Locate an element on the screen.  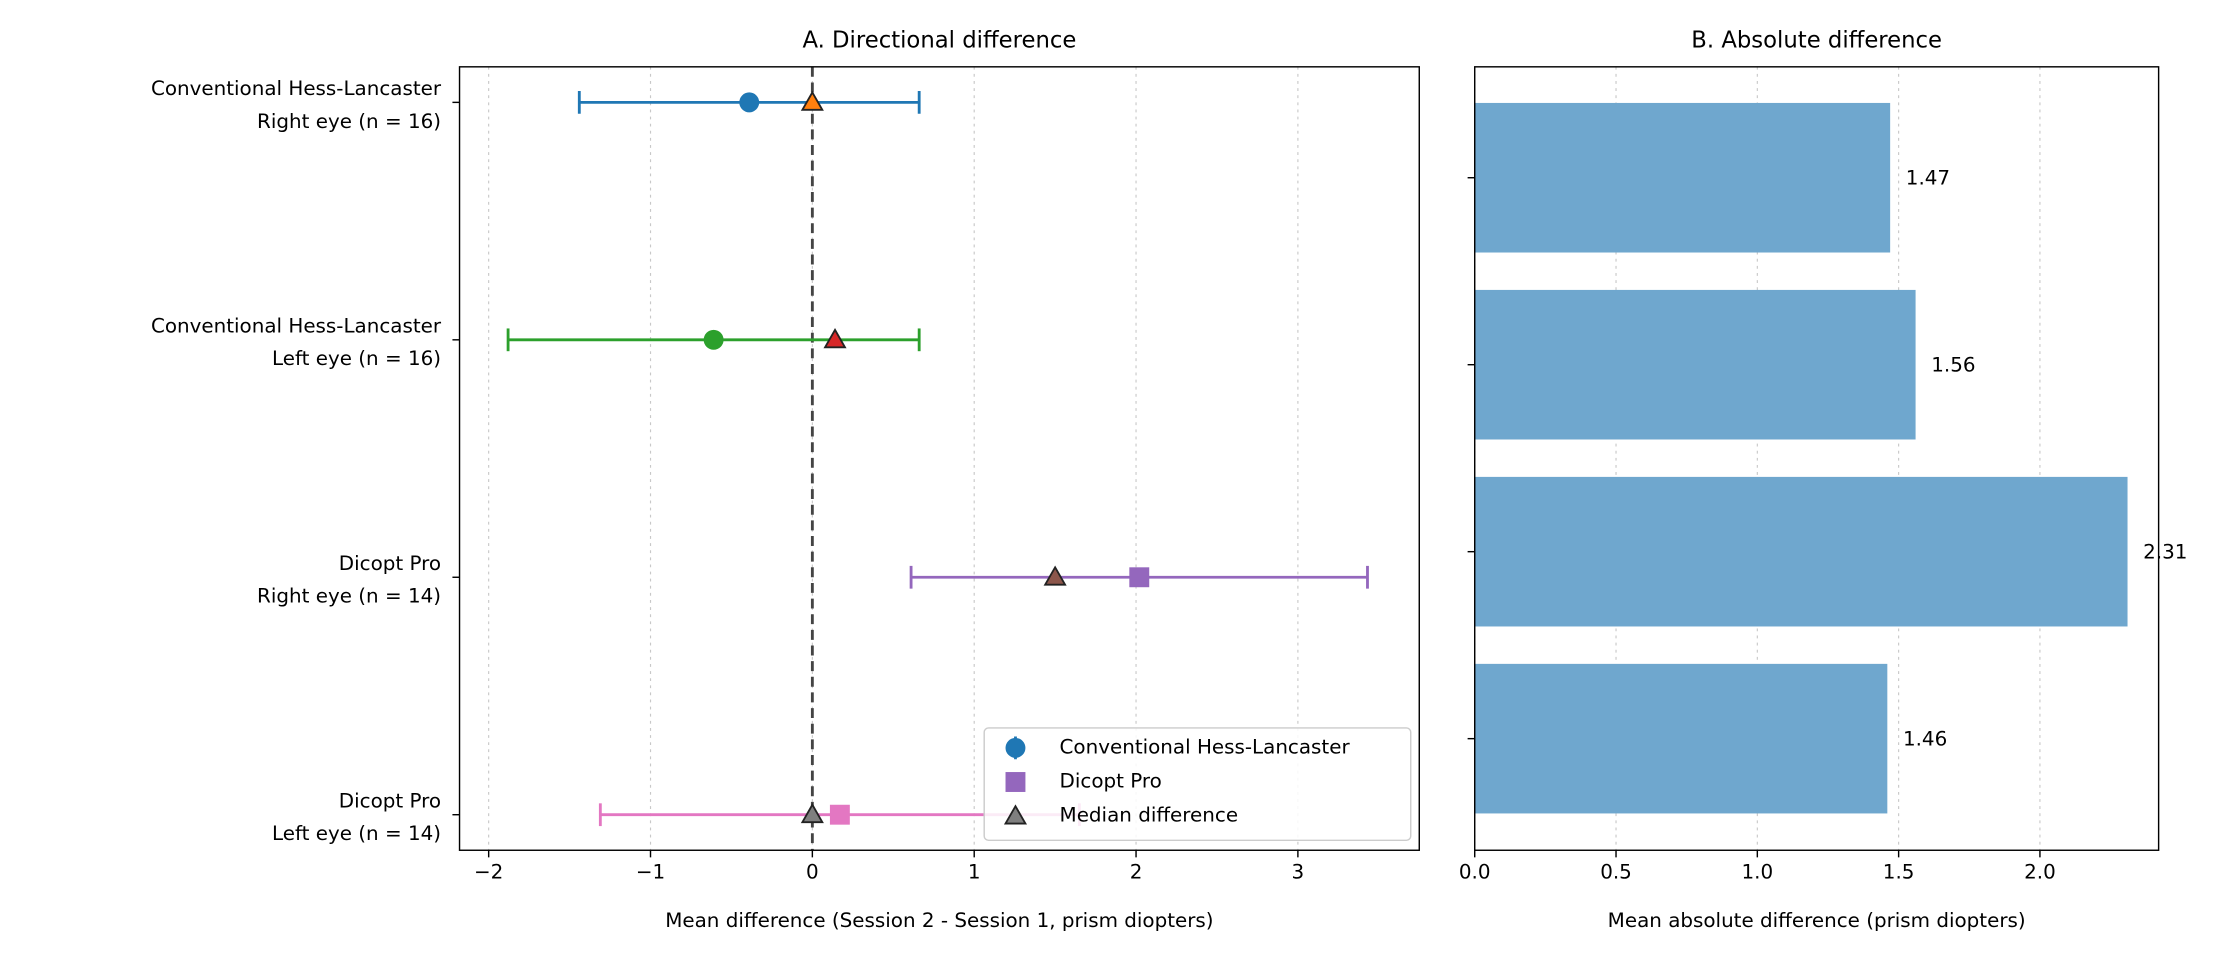
legend-label: Median difference is located at coordinates (1149, 815).